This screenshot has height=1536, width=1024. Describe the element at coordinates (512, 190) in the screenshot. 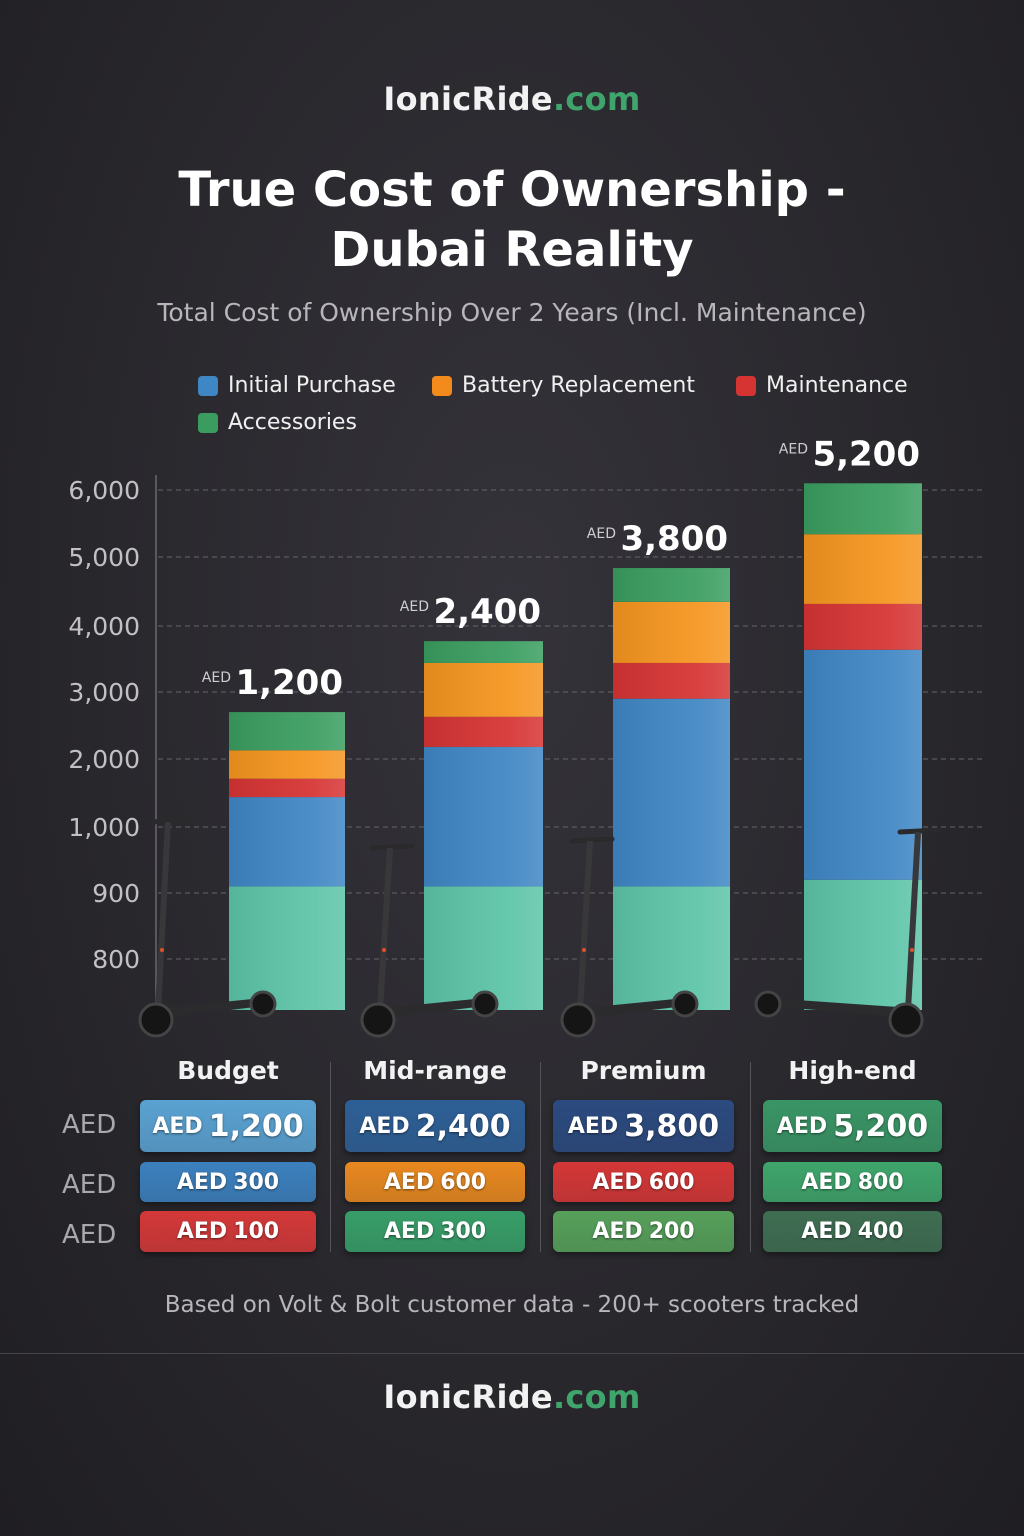

I see `title-line-1: True Cost of Ownership -` at that location.